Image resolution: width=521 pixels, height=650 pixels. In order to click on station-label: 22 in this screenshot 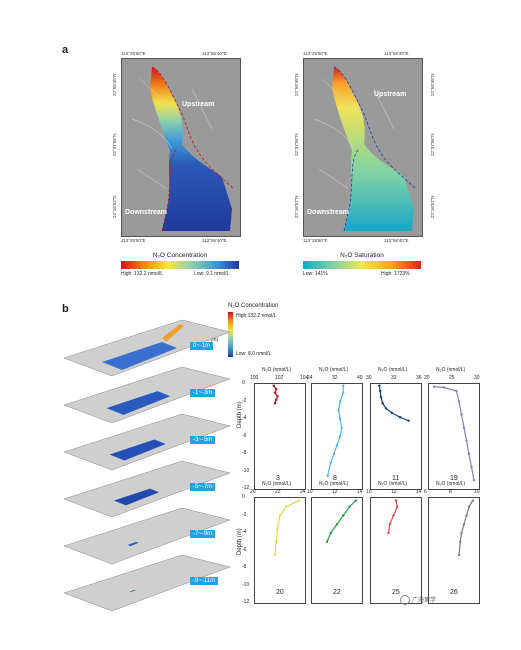, I will do `click(337, 592)`.